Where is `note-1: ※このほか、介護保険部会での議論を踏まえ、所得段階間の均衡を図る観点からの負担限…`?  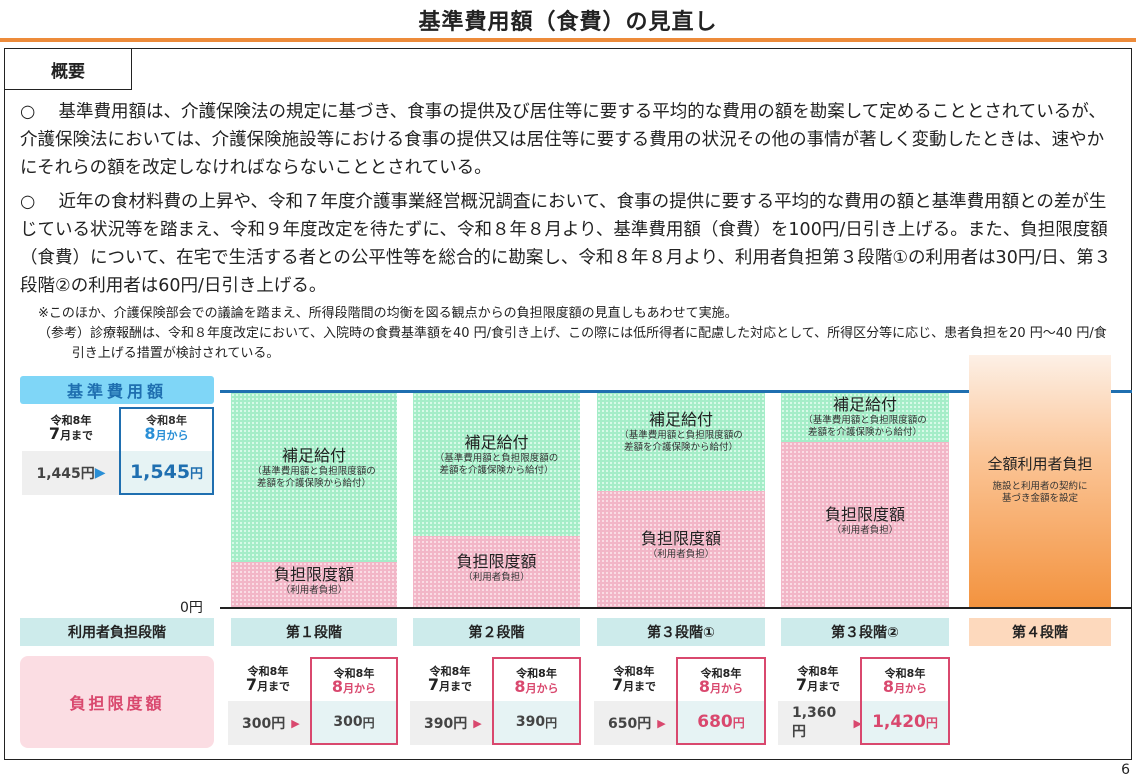
note-1: ※このほか、介護保険部会での議論を踏まえ、所得段階間の均衡を図る観点からの負担限… is located at coordinates (388, 313).